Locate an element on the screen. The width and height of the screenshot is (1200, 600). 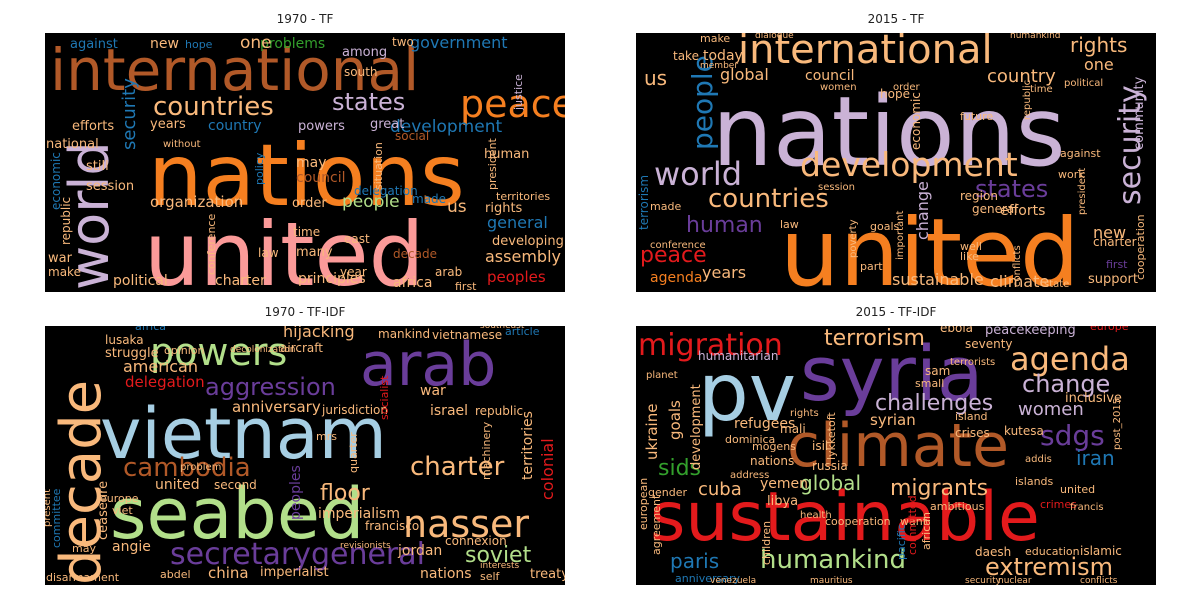
word-new: new is located at coordinates (164, 44).